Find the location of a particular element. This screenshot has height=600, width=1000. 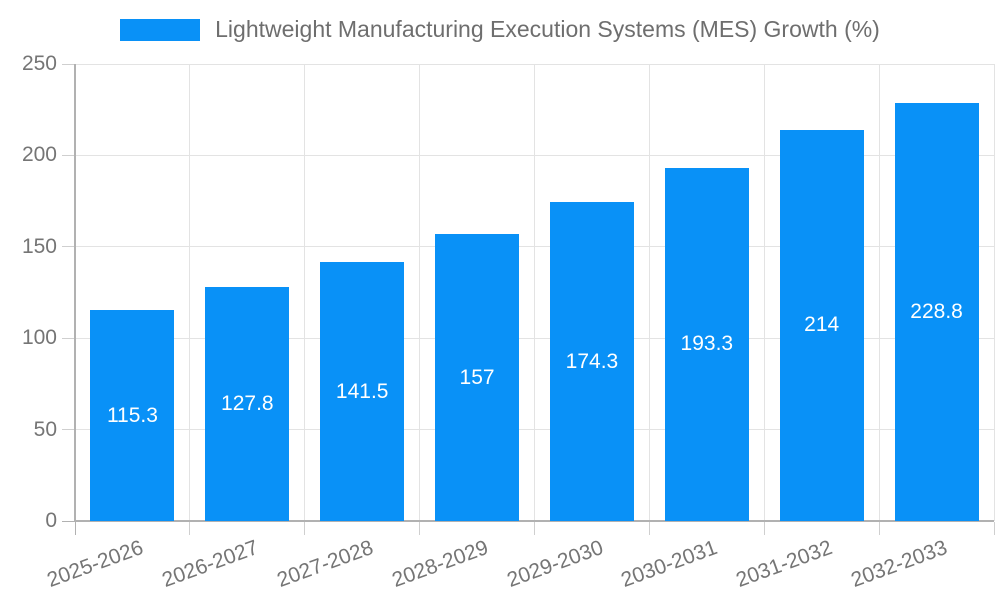

bar: 127.8 is located at coordinates (247, 404).